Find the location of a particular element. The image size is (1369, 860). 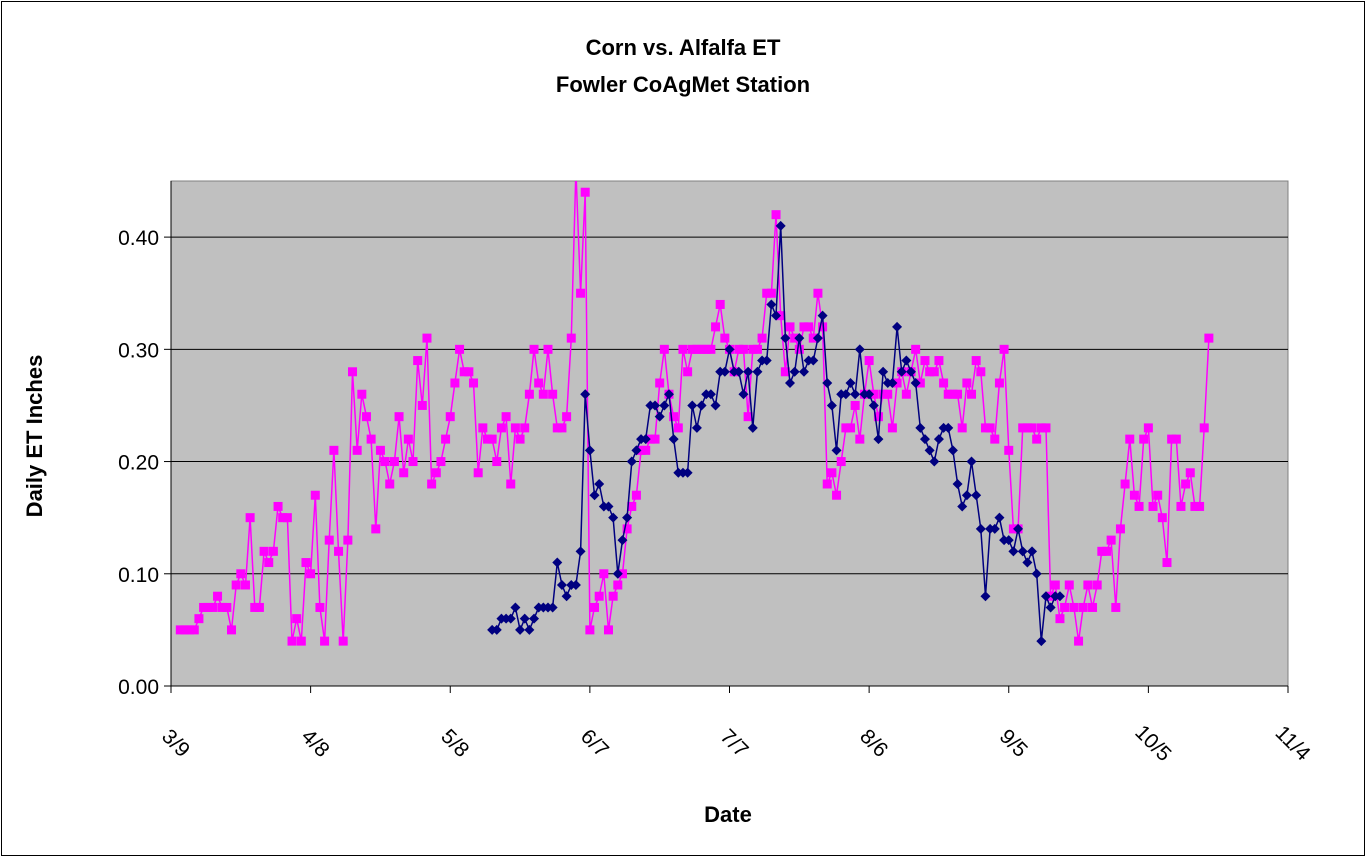

chart-subtitle: Fowler CoAgMet Station is located at coordinates (683, 84).